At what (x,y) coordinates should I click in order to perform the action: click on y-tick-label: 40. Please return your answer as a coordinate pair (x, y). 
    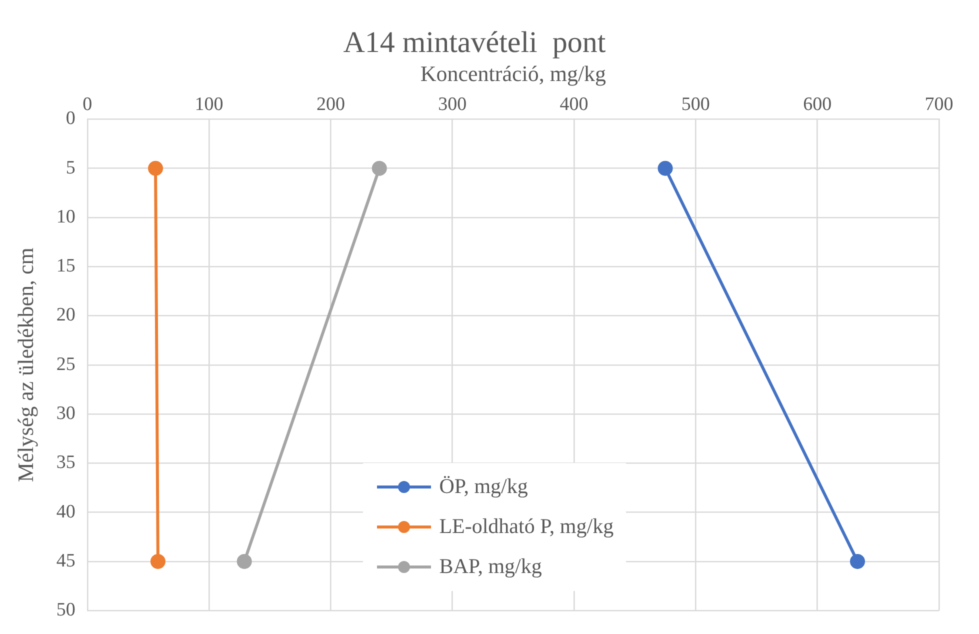
    Looking at the image, I should click on (66, 511).